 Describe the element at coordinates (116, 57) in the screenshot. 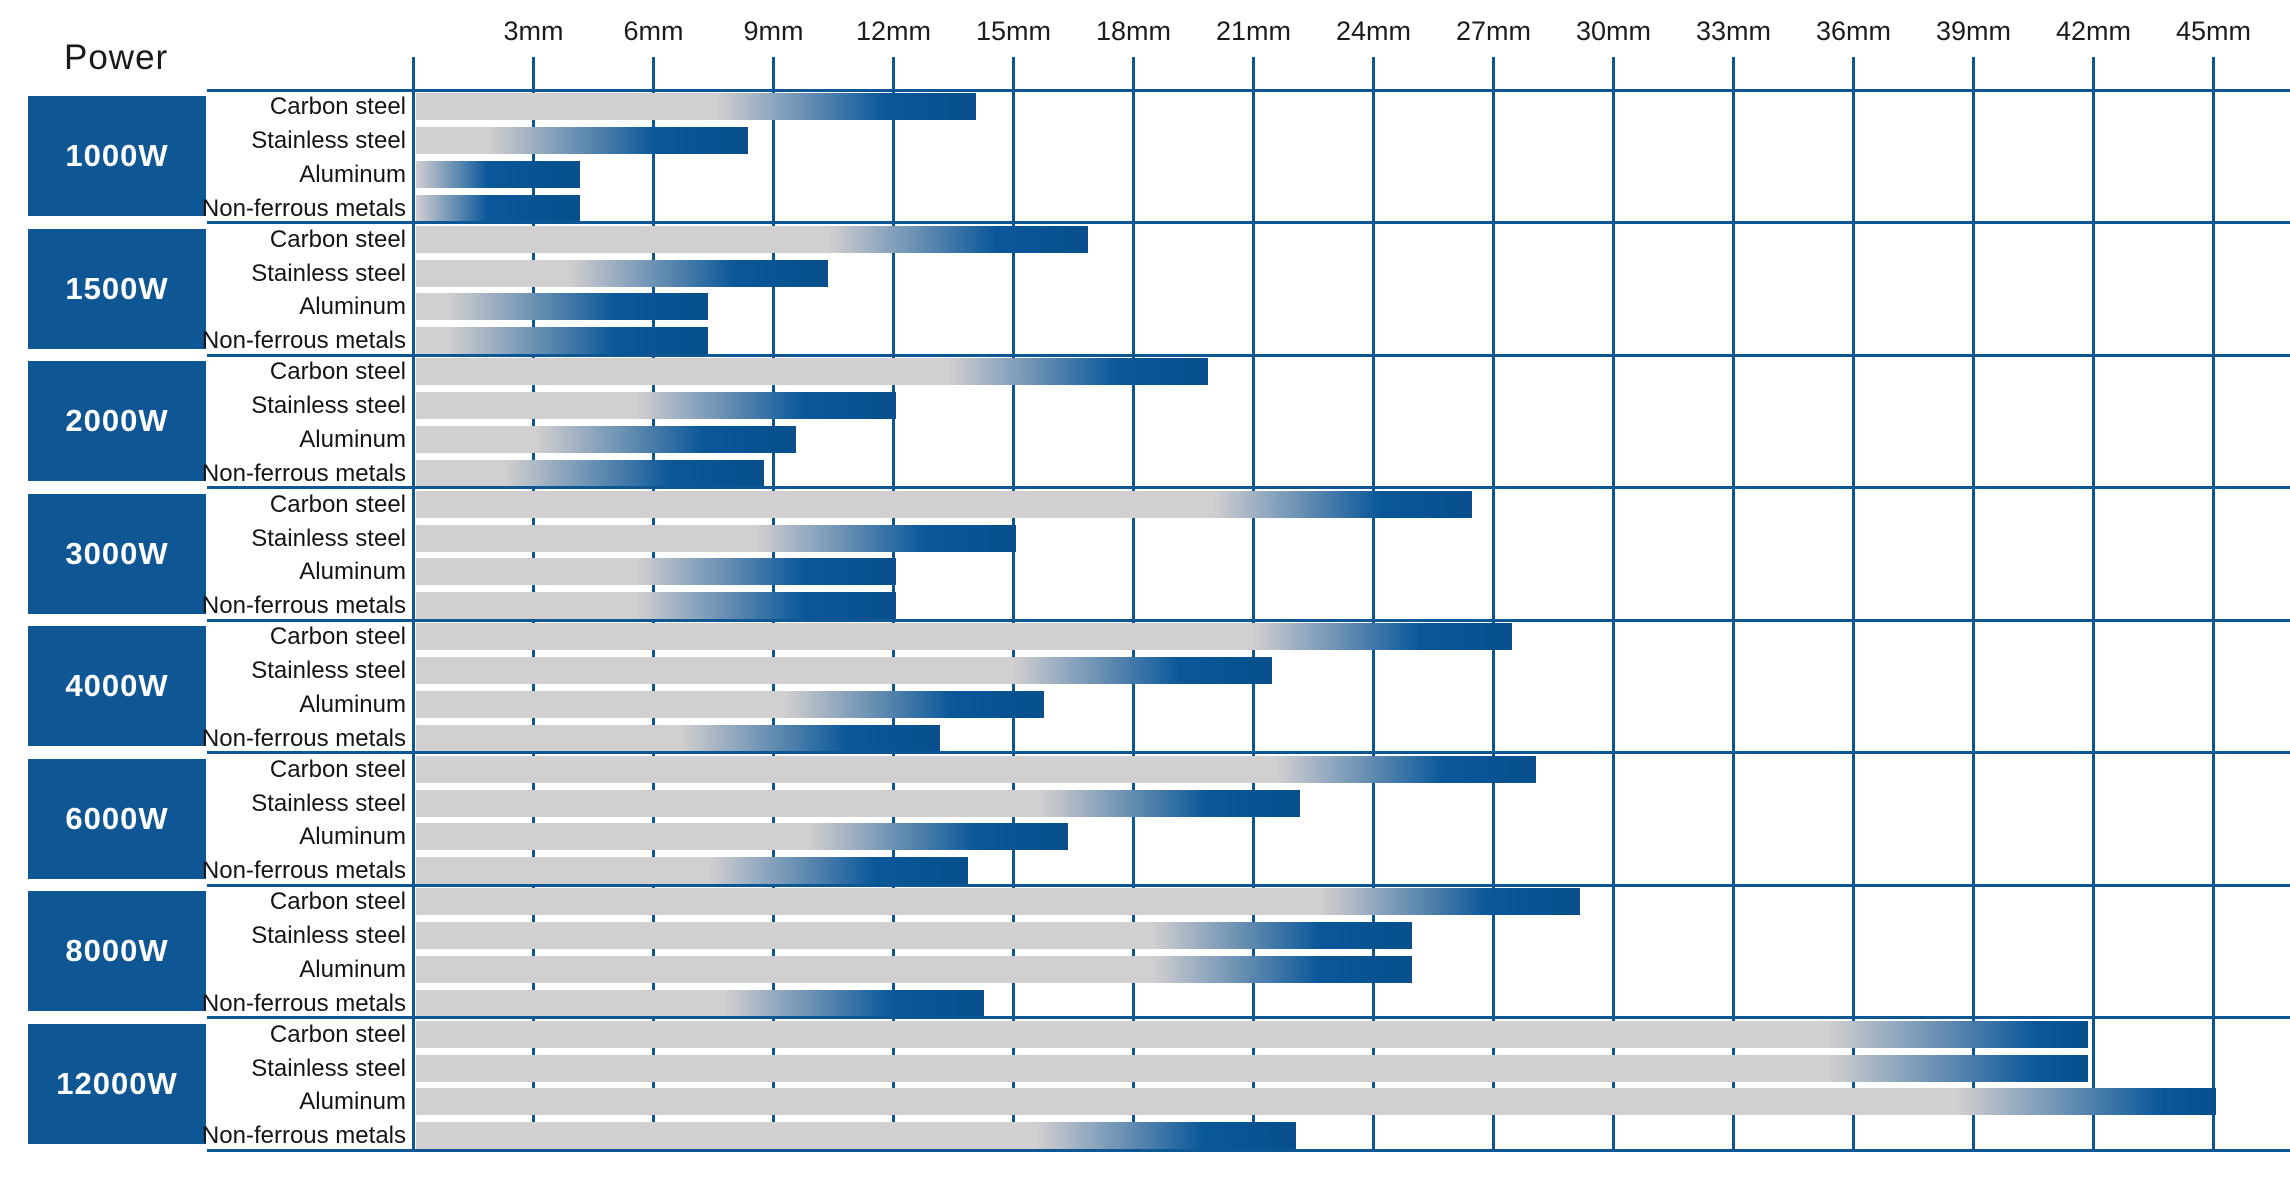

I see `chart-title: Power` at that location.